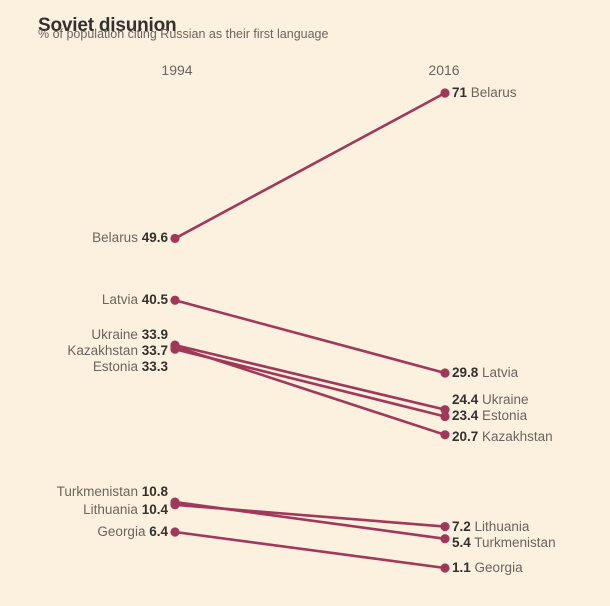 This screenshot has width=610, height=606. I want to click on label-2016-latvia: 29.8 Latvia, so click(485, 373).